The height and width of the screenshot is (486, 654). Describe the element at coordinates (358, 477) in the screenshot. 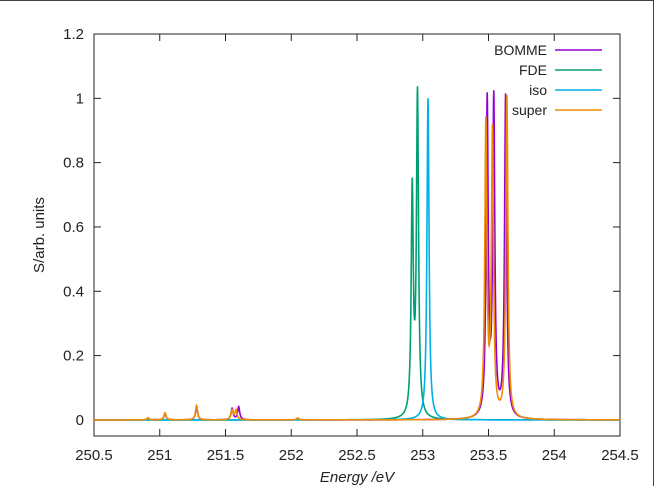

I see `x-axis-label: Energy /eV` at that location.